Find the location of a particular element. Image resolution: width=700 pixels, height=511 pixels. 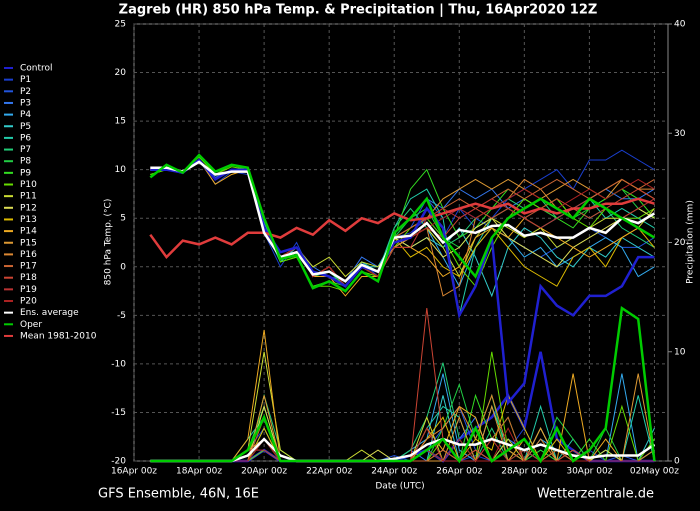

x-tick-label: 20Apr 00z is located at coordinates (264, 472).